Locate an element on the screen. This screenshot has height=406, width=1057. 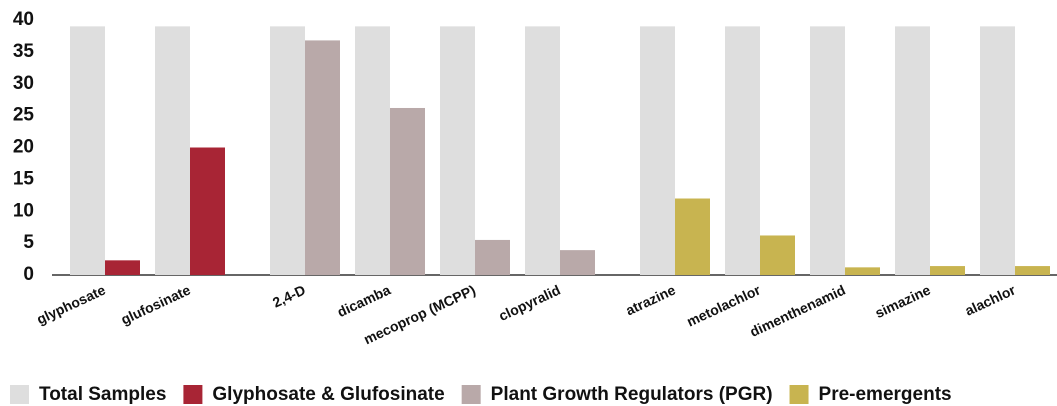
y-tick-label: 10 is located at coordinates (23, 210).